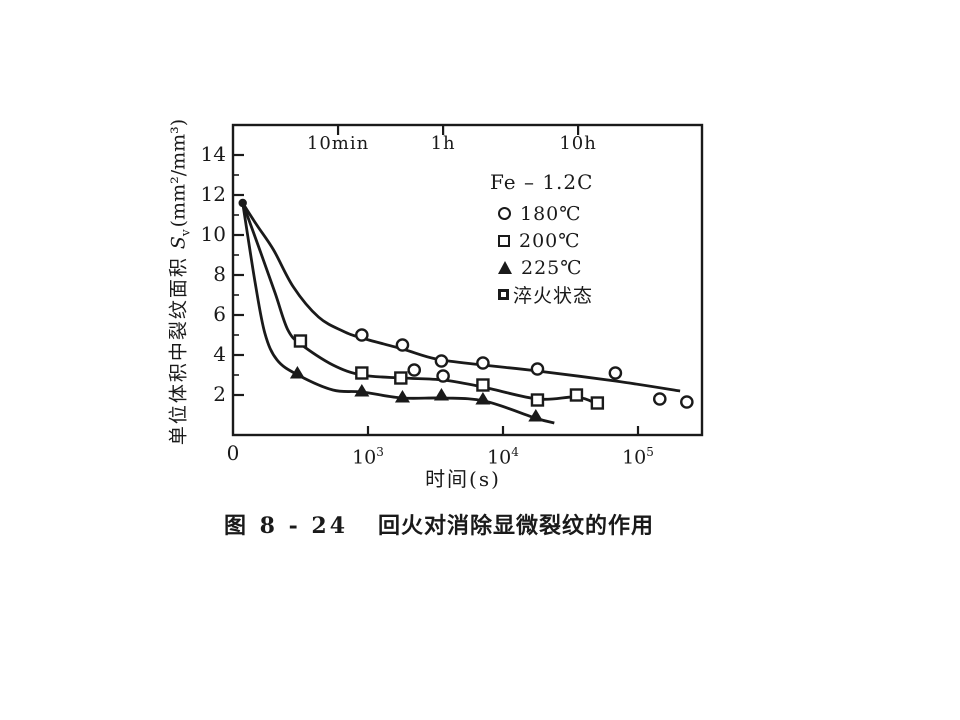 This screenshot has height=720, width=960. What do you see at coordinates (368, 457) in the screenshot?
I see `x-tick-label: 10³` at bounding box center [368, 457].